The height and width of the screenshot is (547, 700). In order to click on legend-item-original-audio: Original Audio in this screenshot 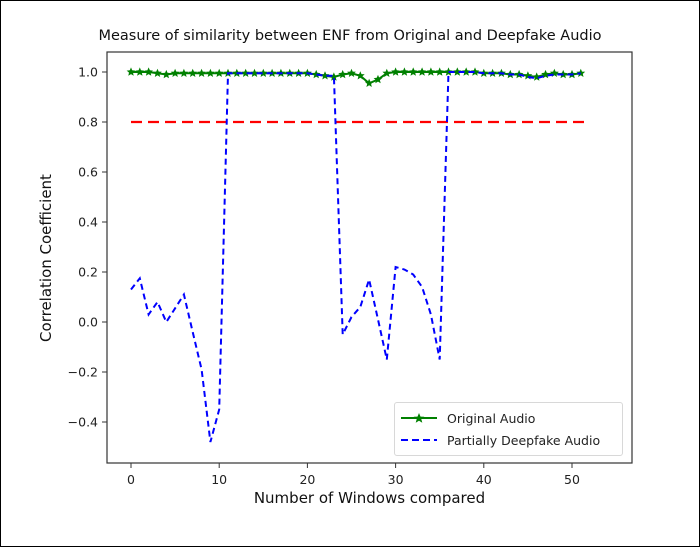, I will do `click(465, 418)`.